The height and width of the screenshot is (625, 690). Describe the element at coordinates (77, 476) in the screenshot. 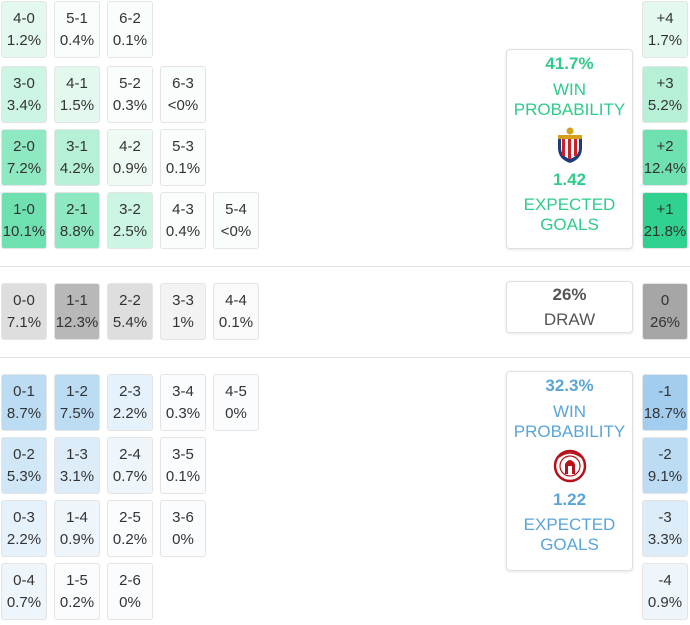

I see `score-cell-probability: 3.1%` at that location.